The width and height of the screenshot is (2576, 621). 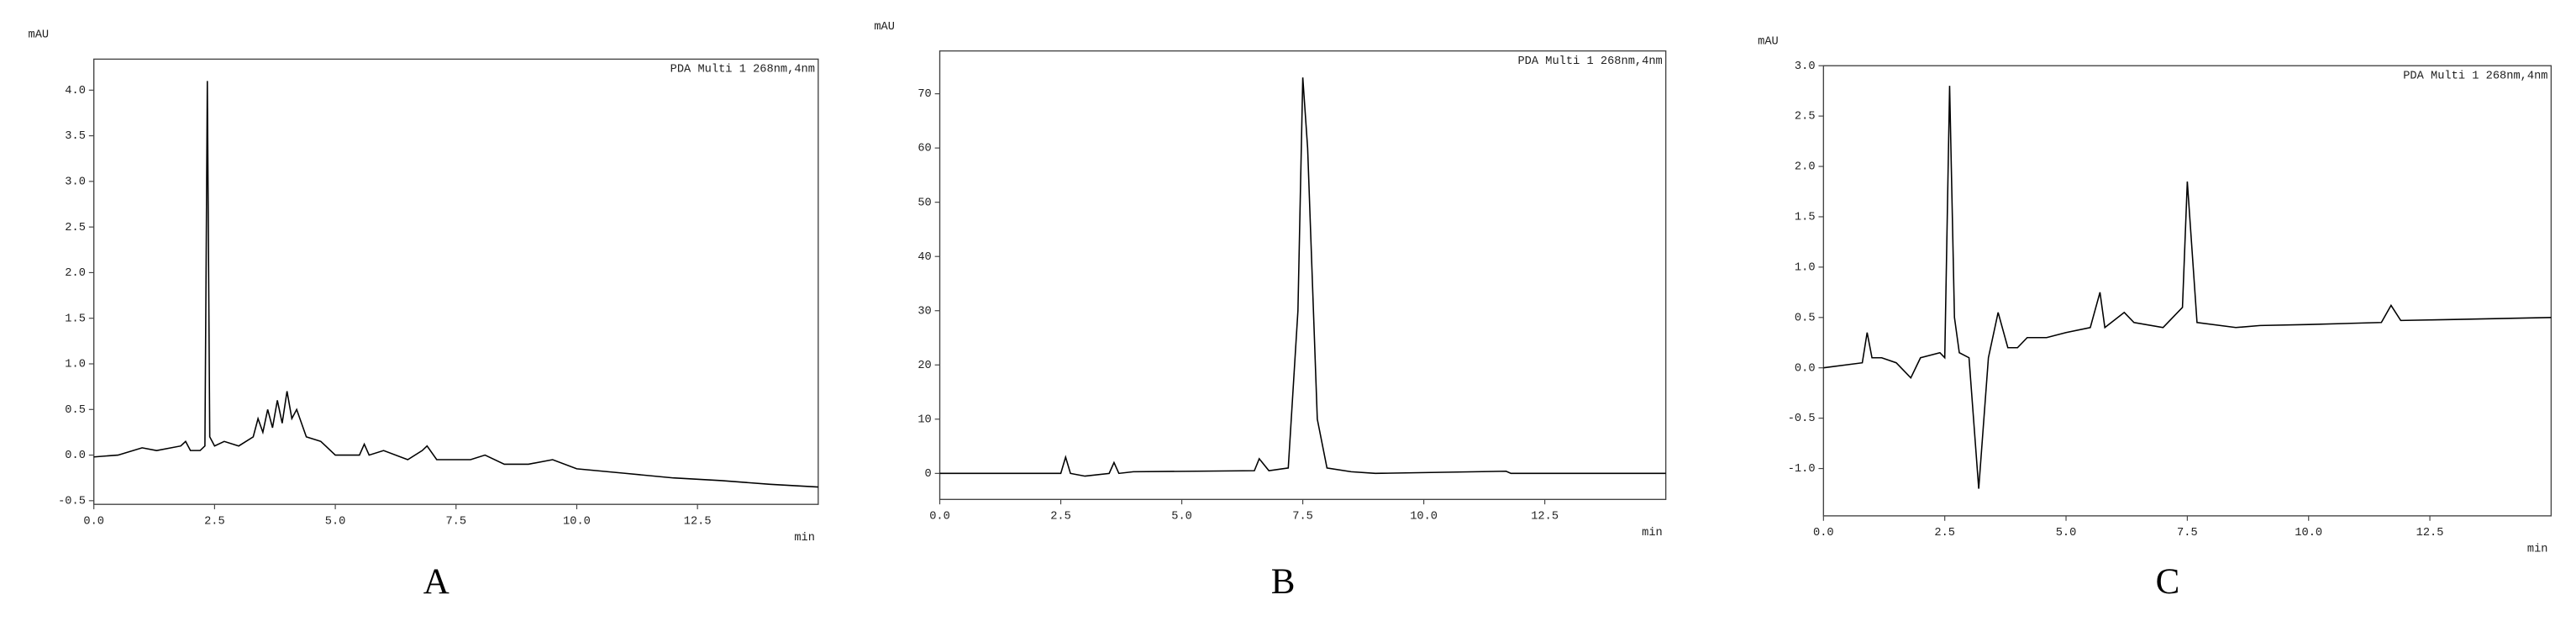 What do you see at coordinates (1283, 582) in the screenshot?
I see `caption: B` at bounding box center [1283, 582].